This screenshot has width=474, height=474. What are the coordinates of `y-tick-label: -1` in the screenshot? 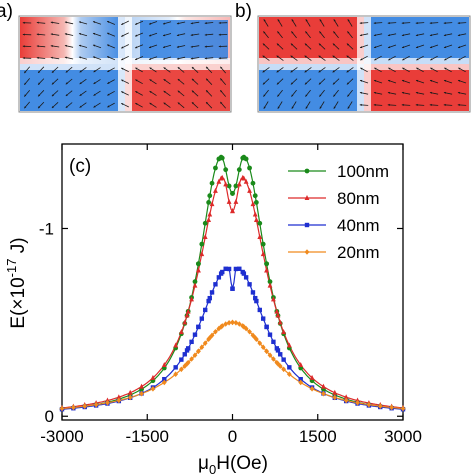 It's located at (46, 228).